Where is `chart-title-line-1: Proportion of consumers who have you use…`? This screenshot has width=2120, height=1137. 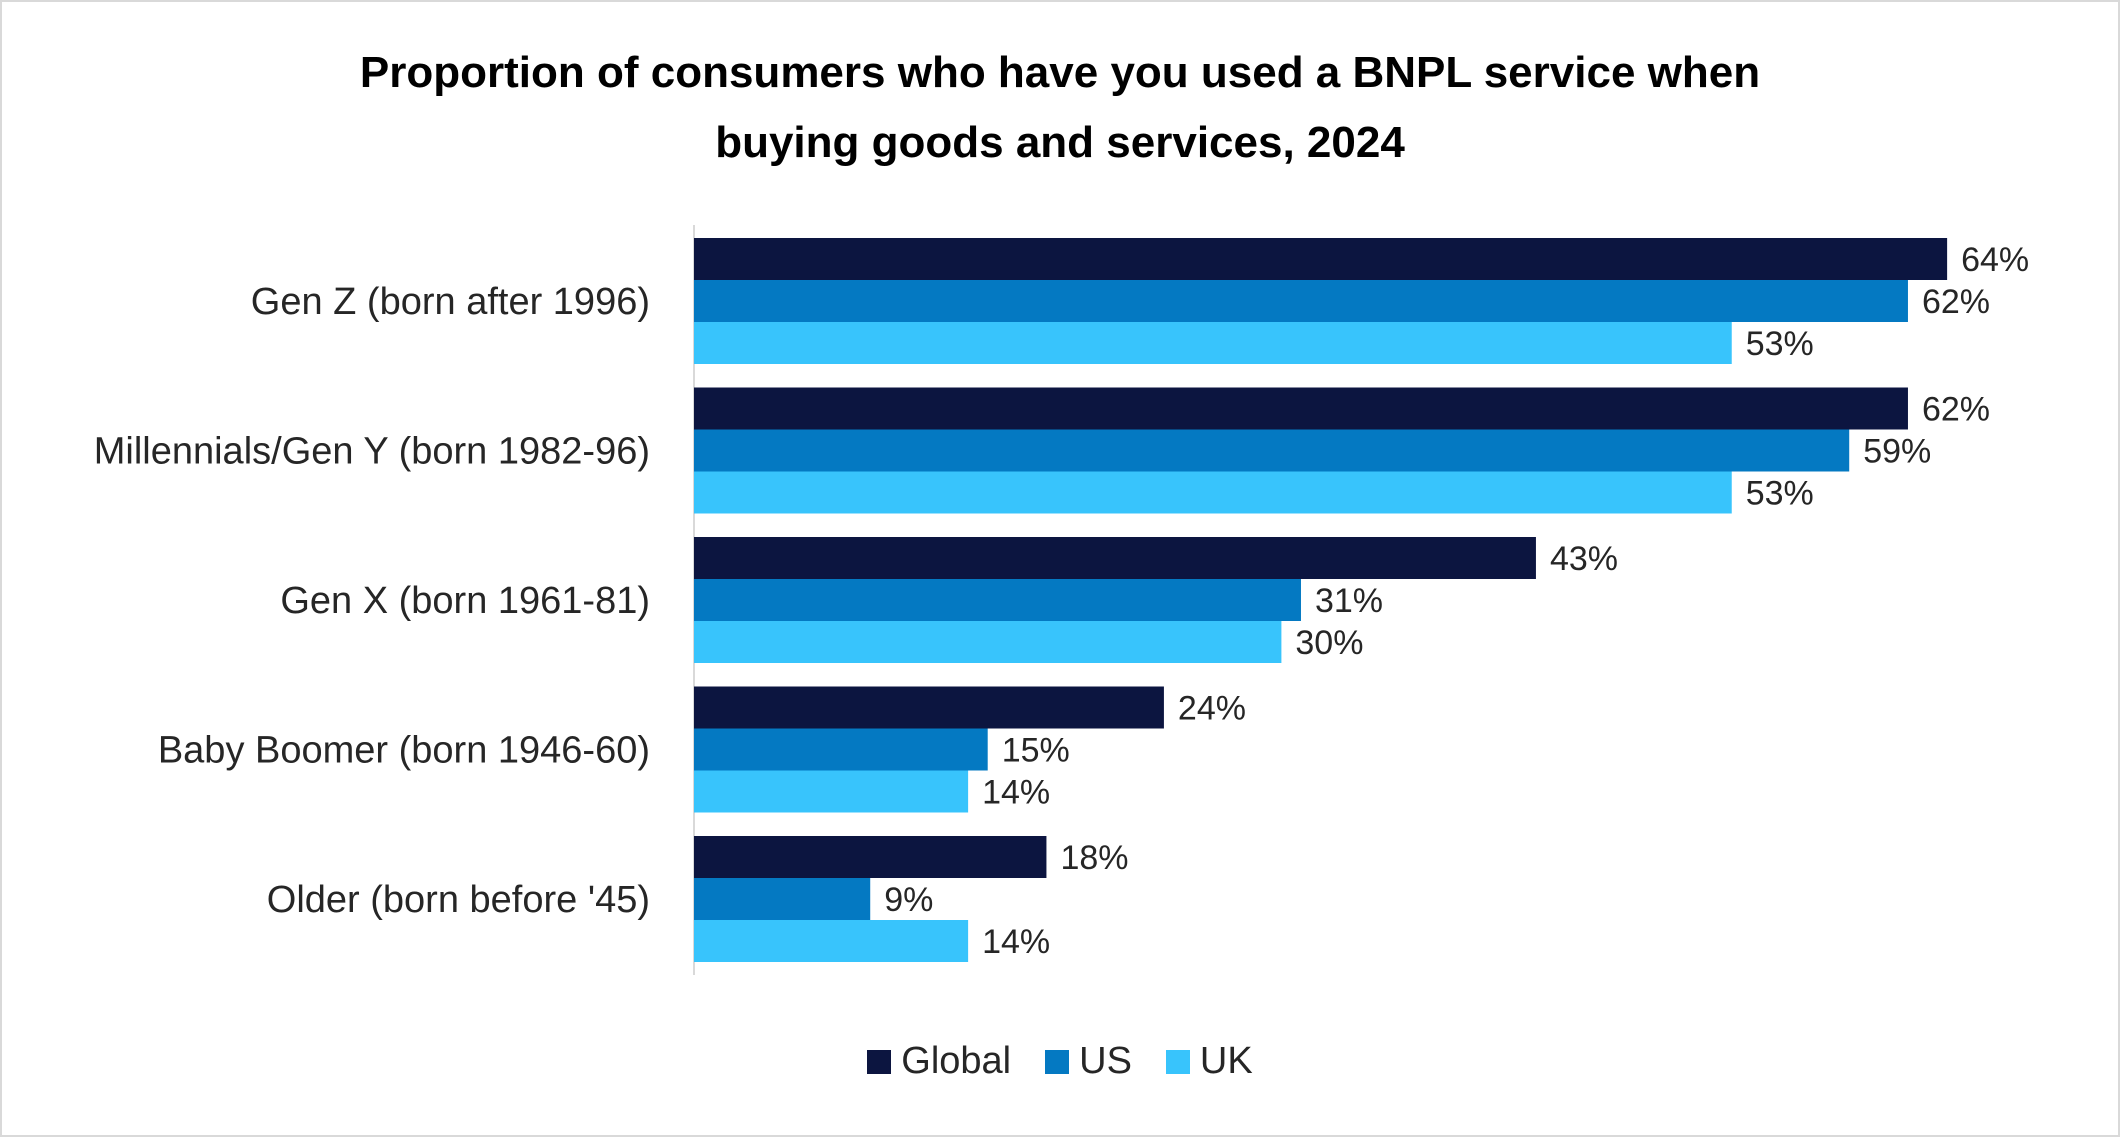 chart-title-line-1: Proportion of consumers who have you use… is located at coordinates (1060, 72).